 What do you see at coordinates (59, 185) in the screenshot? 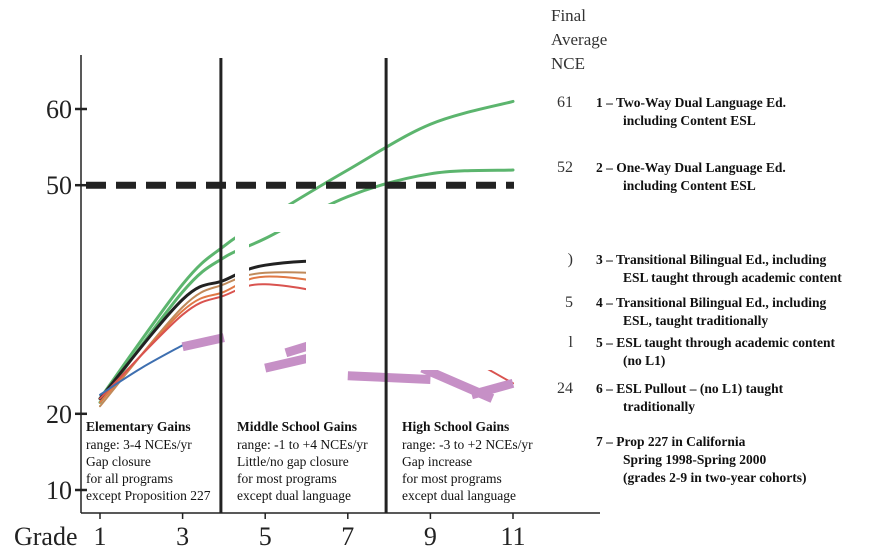
I see `y-tick-label: 50` at bounding box center [59, 185].